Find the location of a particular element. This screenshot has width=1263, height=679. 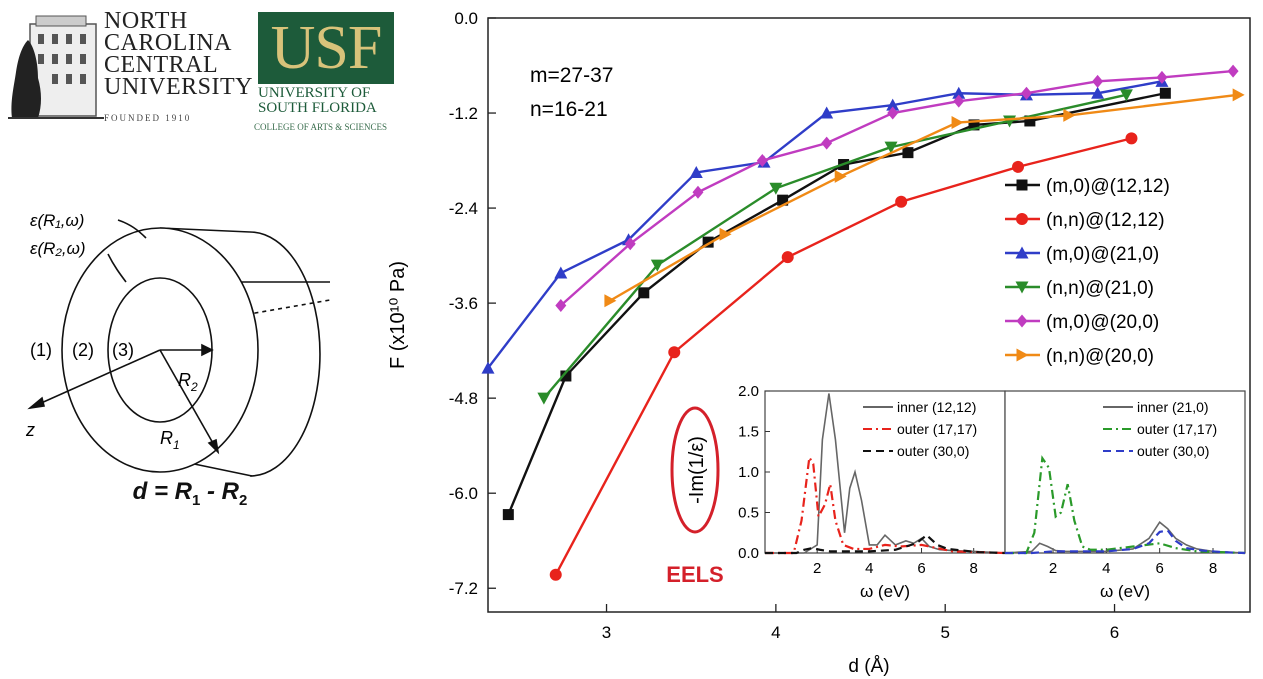

z-axis-arrowhead is located at coordinates (36, 403).